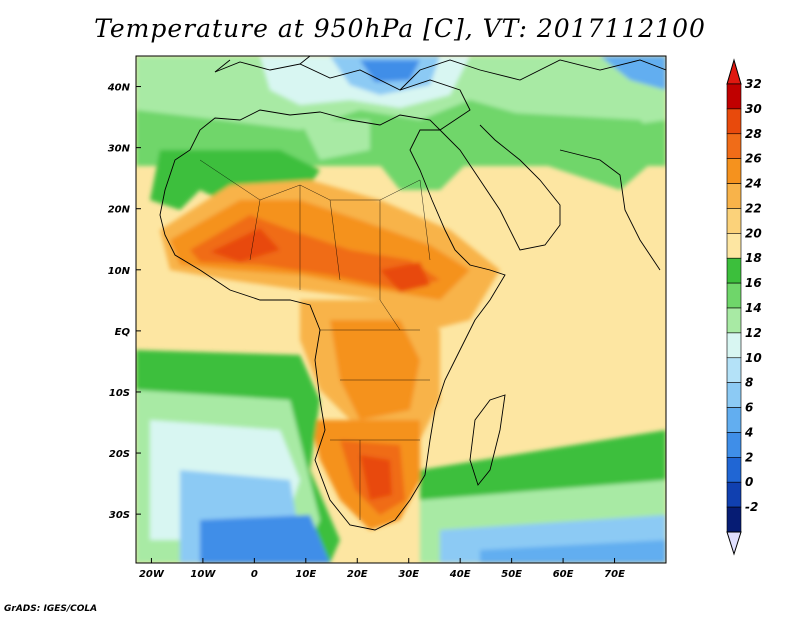 Image resolution: width=800 pixels, height=618 pixels. What do you see at coordinates (753, 233) in the screenshot?
I see `colorbar-label: 20` at bounding box center [753, 233].